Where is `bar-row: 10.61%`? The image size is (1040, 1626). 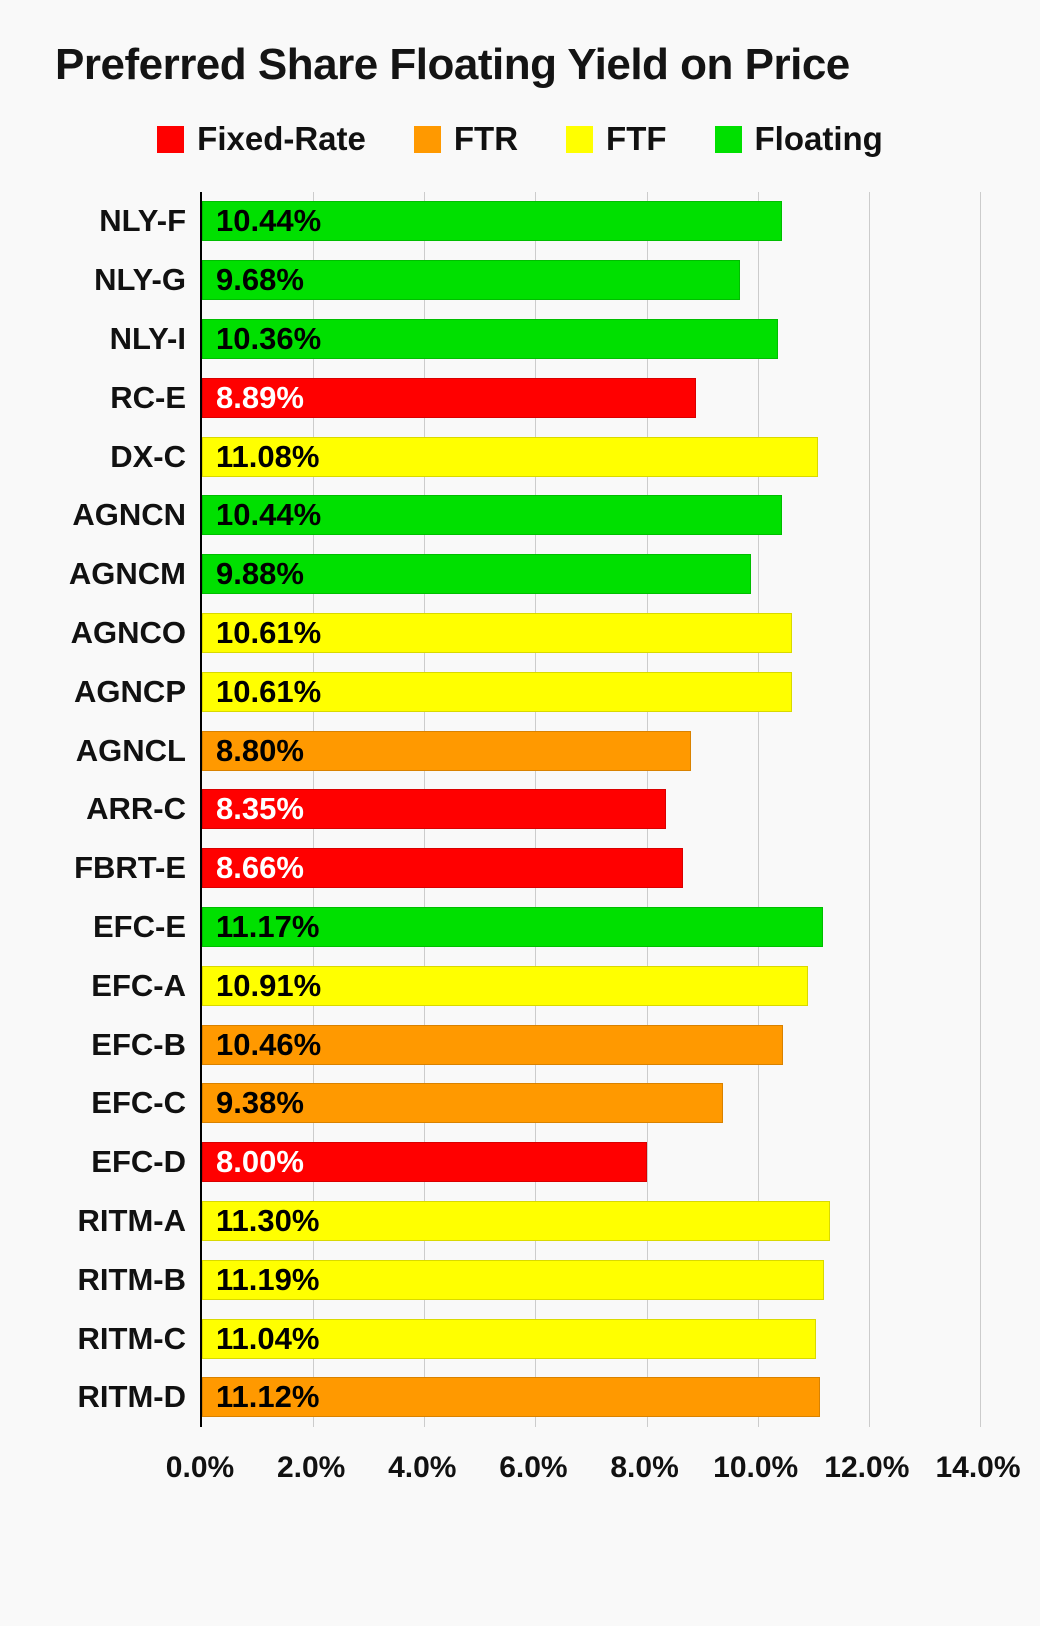
bar-row: 10.61% is located at coordinates (591, 691).